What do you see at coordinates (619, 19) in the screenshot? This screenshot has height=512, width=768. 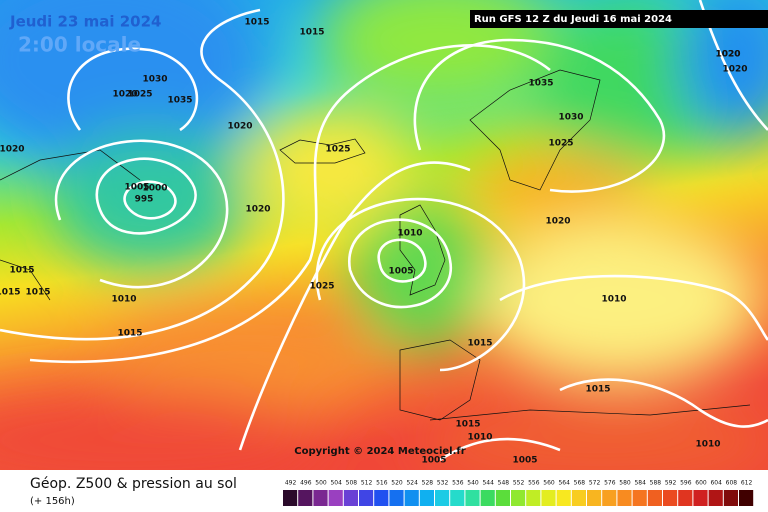 I see `run-banner` at bounding box center [619, 19].